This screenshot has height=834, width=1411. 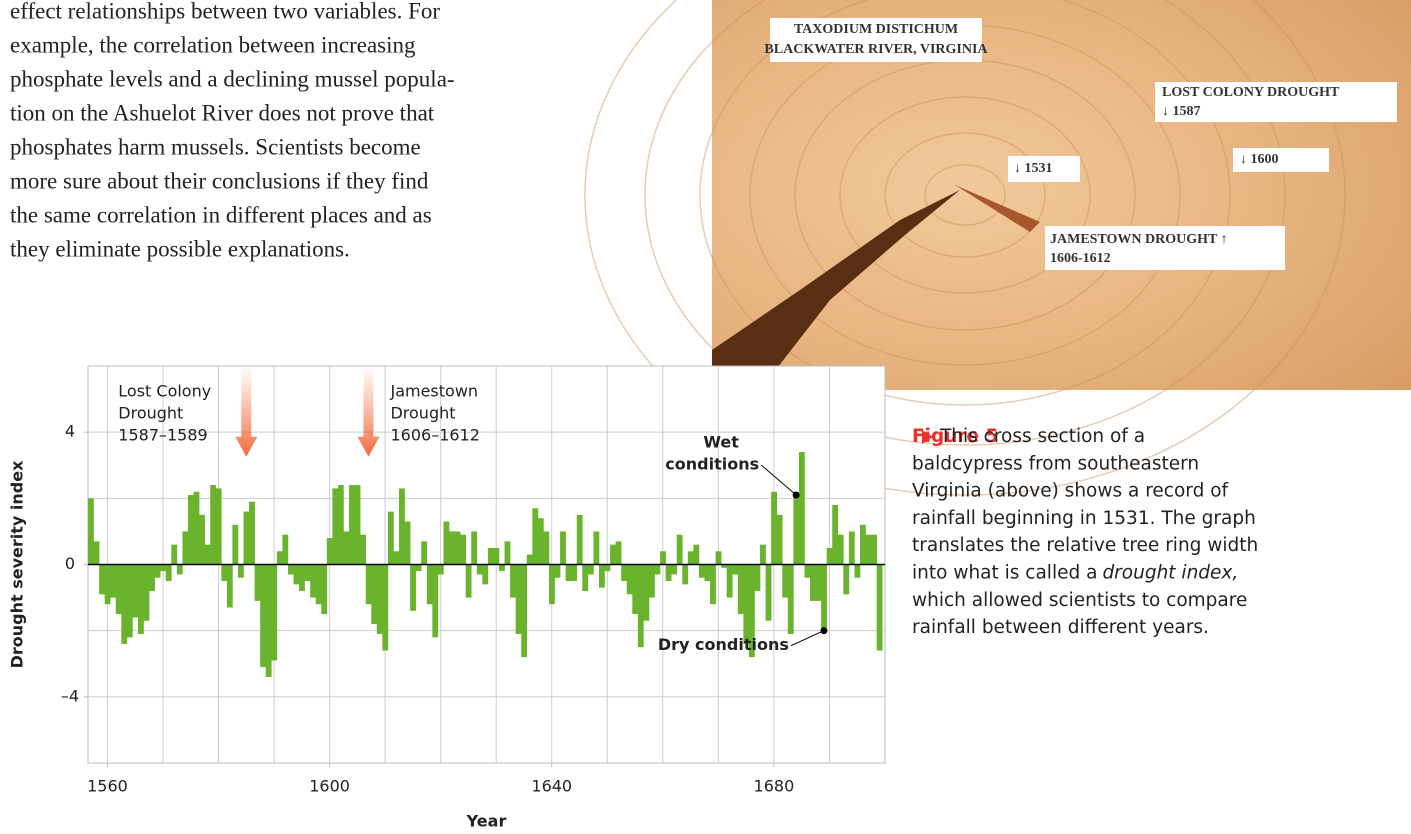 I want to click on callout-label: conditions, so click(x=712, y=464).